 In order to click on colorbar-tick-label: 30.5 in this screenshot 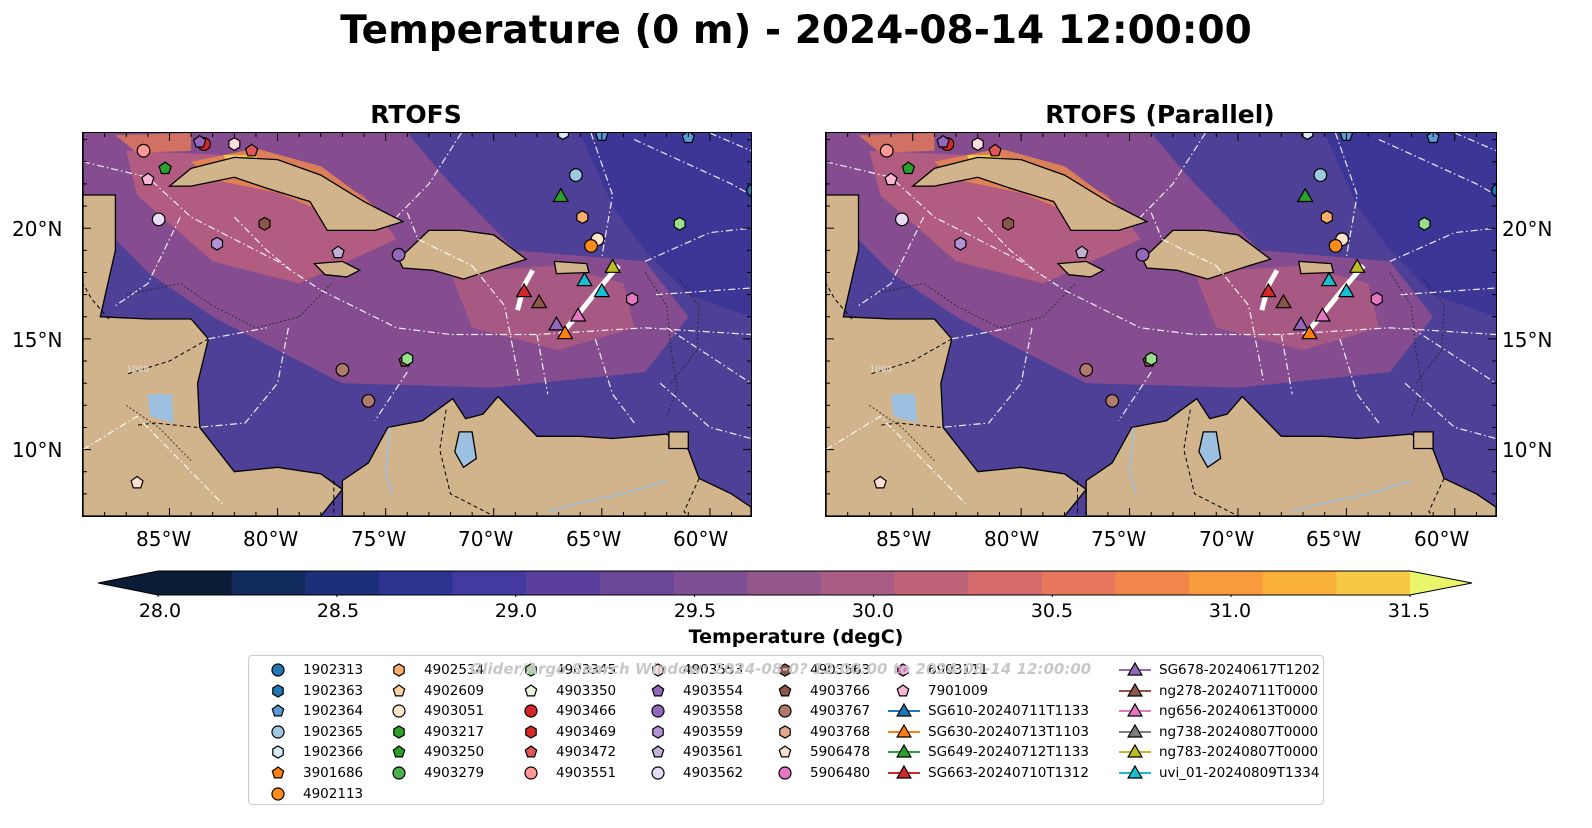, I will do `click(1052, 611)`.